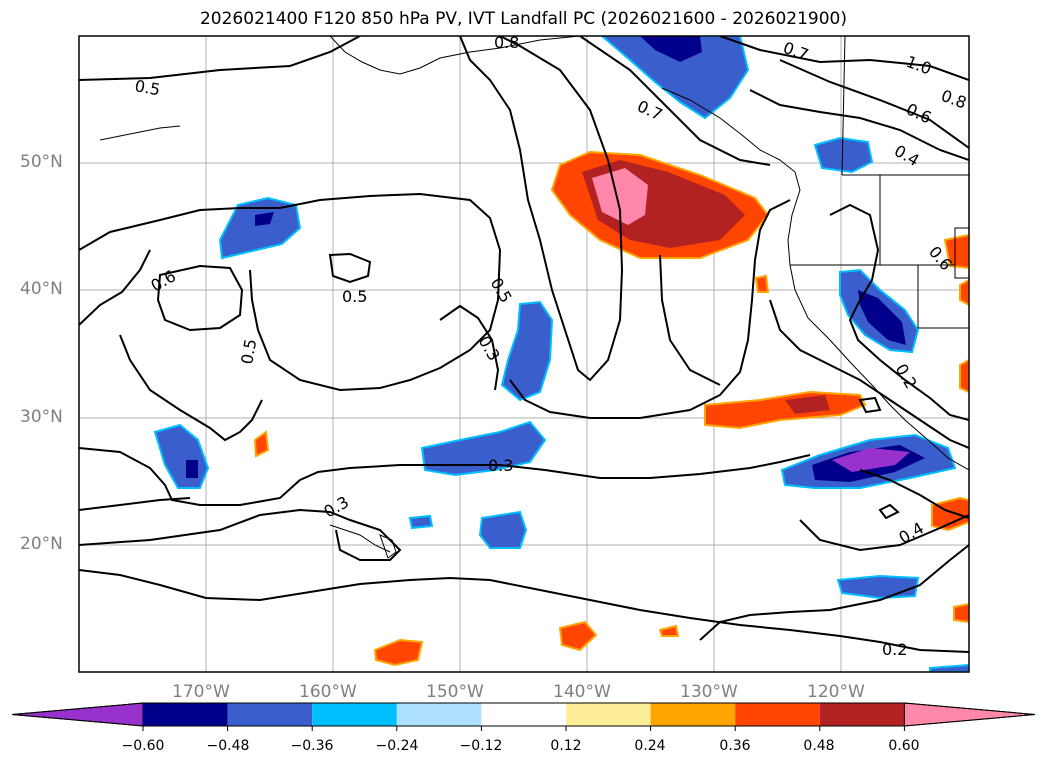  I want to click on lon-tick-label: 120°W, so click(836, 692).